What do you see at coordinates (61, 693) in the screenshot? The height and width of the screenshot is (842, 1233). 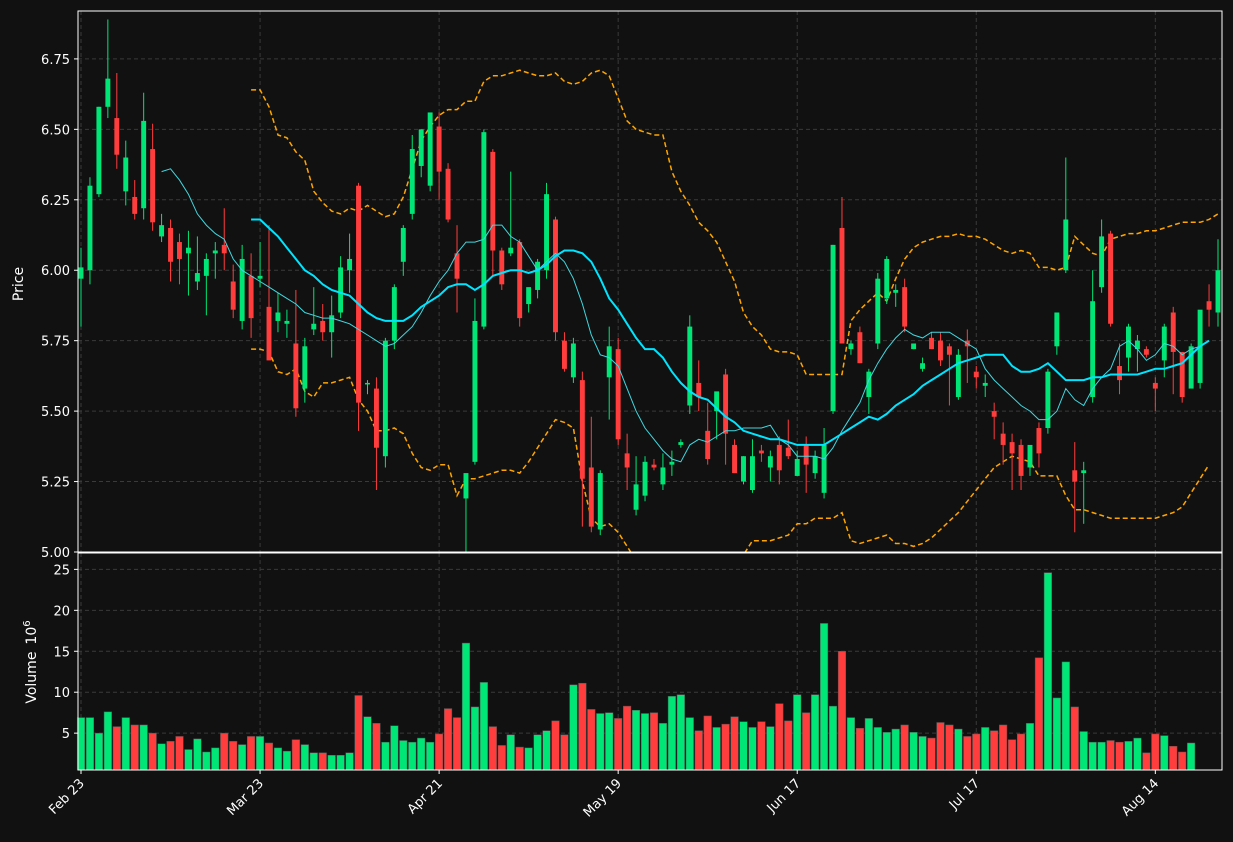 I see `volume-tick-label: 10` at bounding box center [61, 693].